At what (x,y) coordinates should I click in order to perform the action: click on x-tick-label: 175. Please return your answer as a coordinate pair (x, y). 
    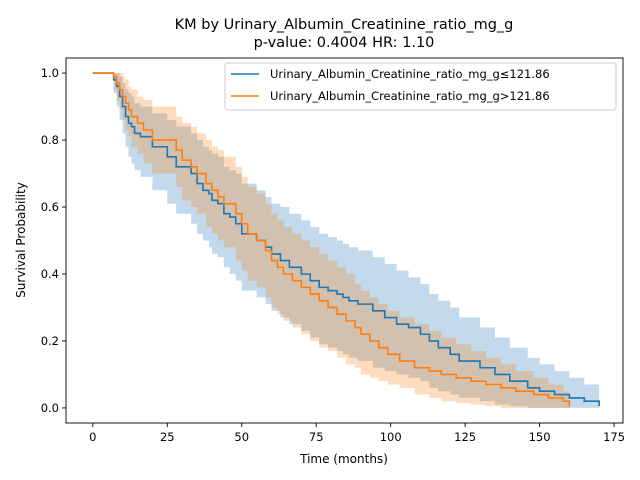
    Looking at the image, I should click on (614, 437).